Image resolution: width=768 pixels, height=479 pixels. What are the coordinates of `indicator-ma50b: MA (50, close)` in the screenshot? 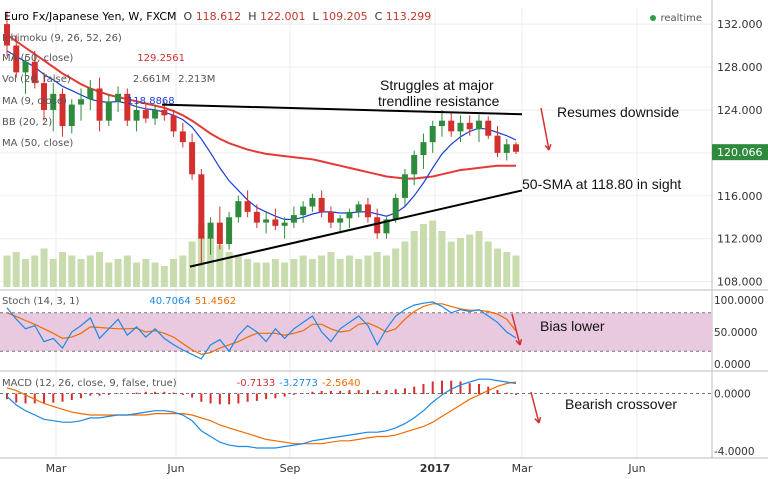 It's located at (38, 143).